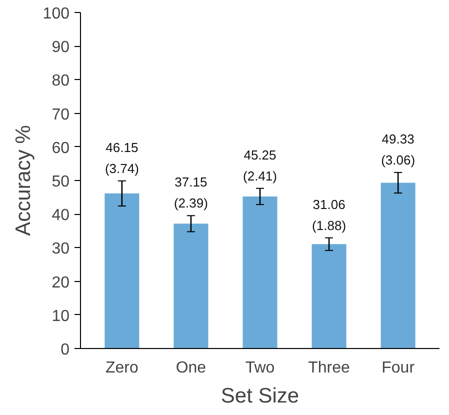 This screenshot has width=449, height=415. Describe the element at coordinates (61, 316) in the screenshot. I see `y-tick-label: 10` at that location.